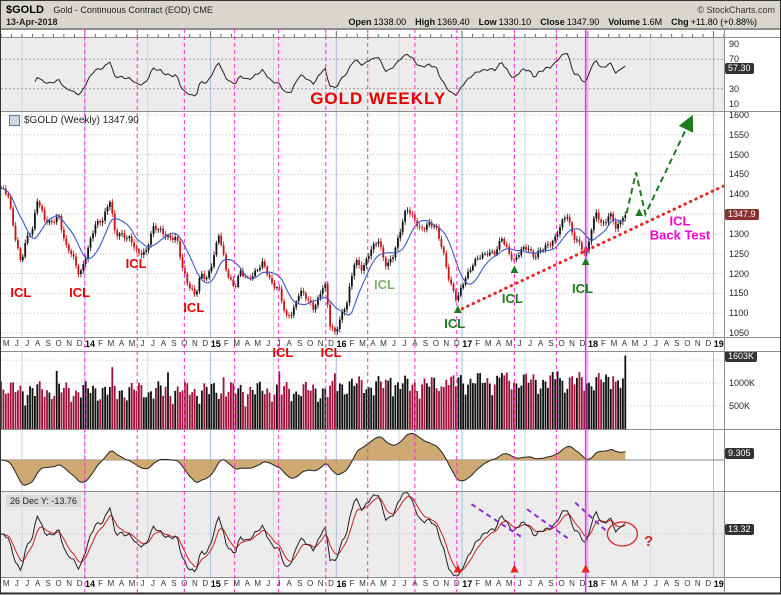  I want to click on cycle-canvas, so click(362, 534).